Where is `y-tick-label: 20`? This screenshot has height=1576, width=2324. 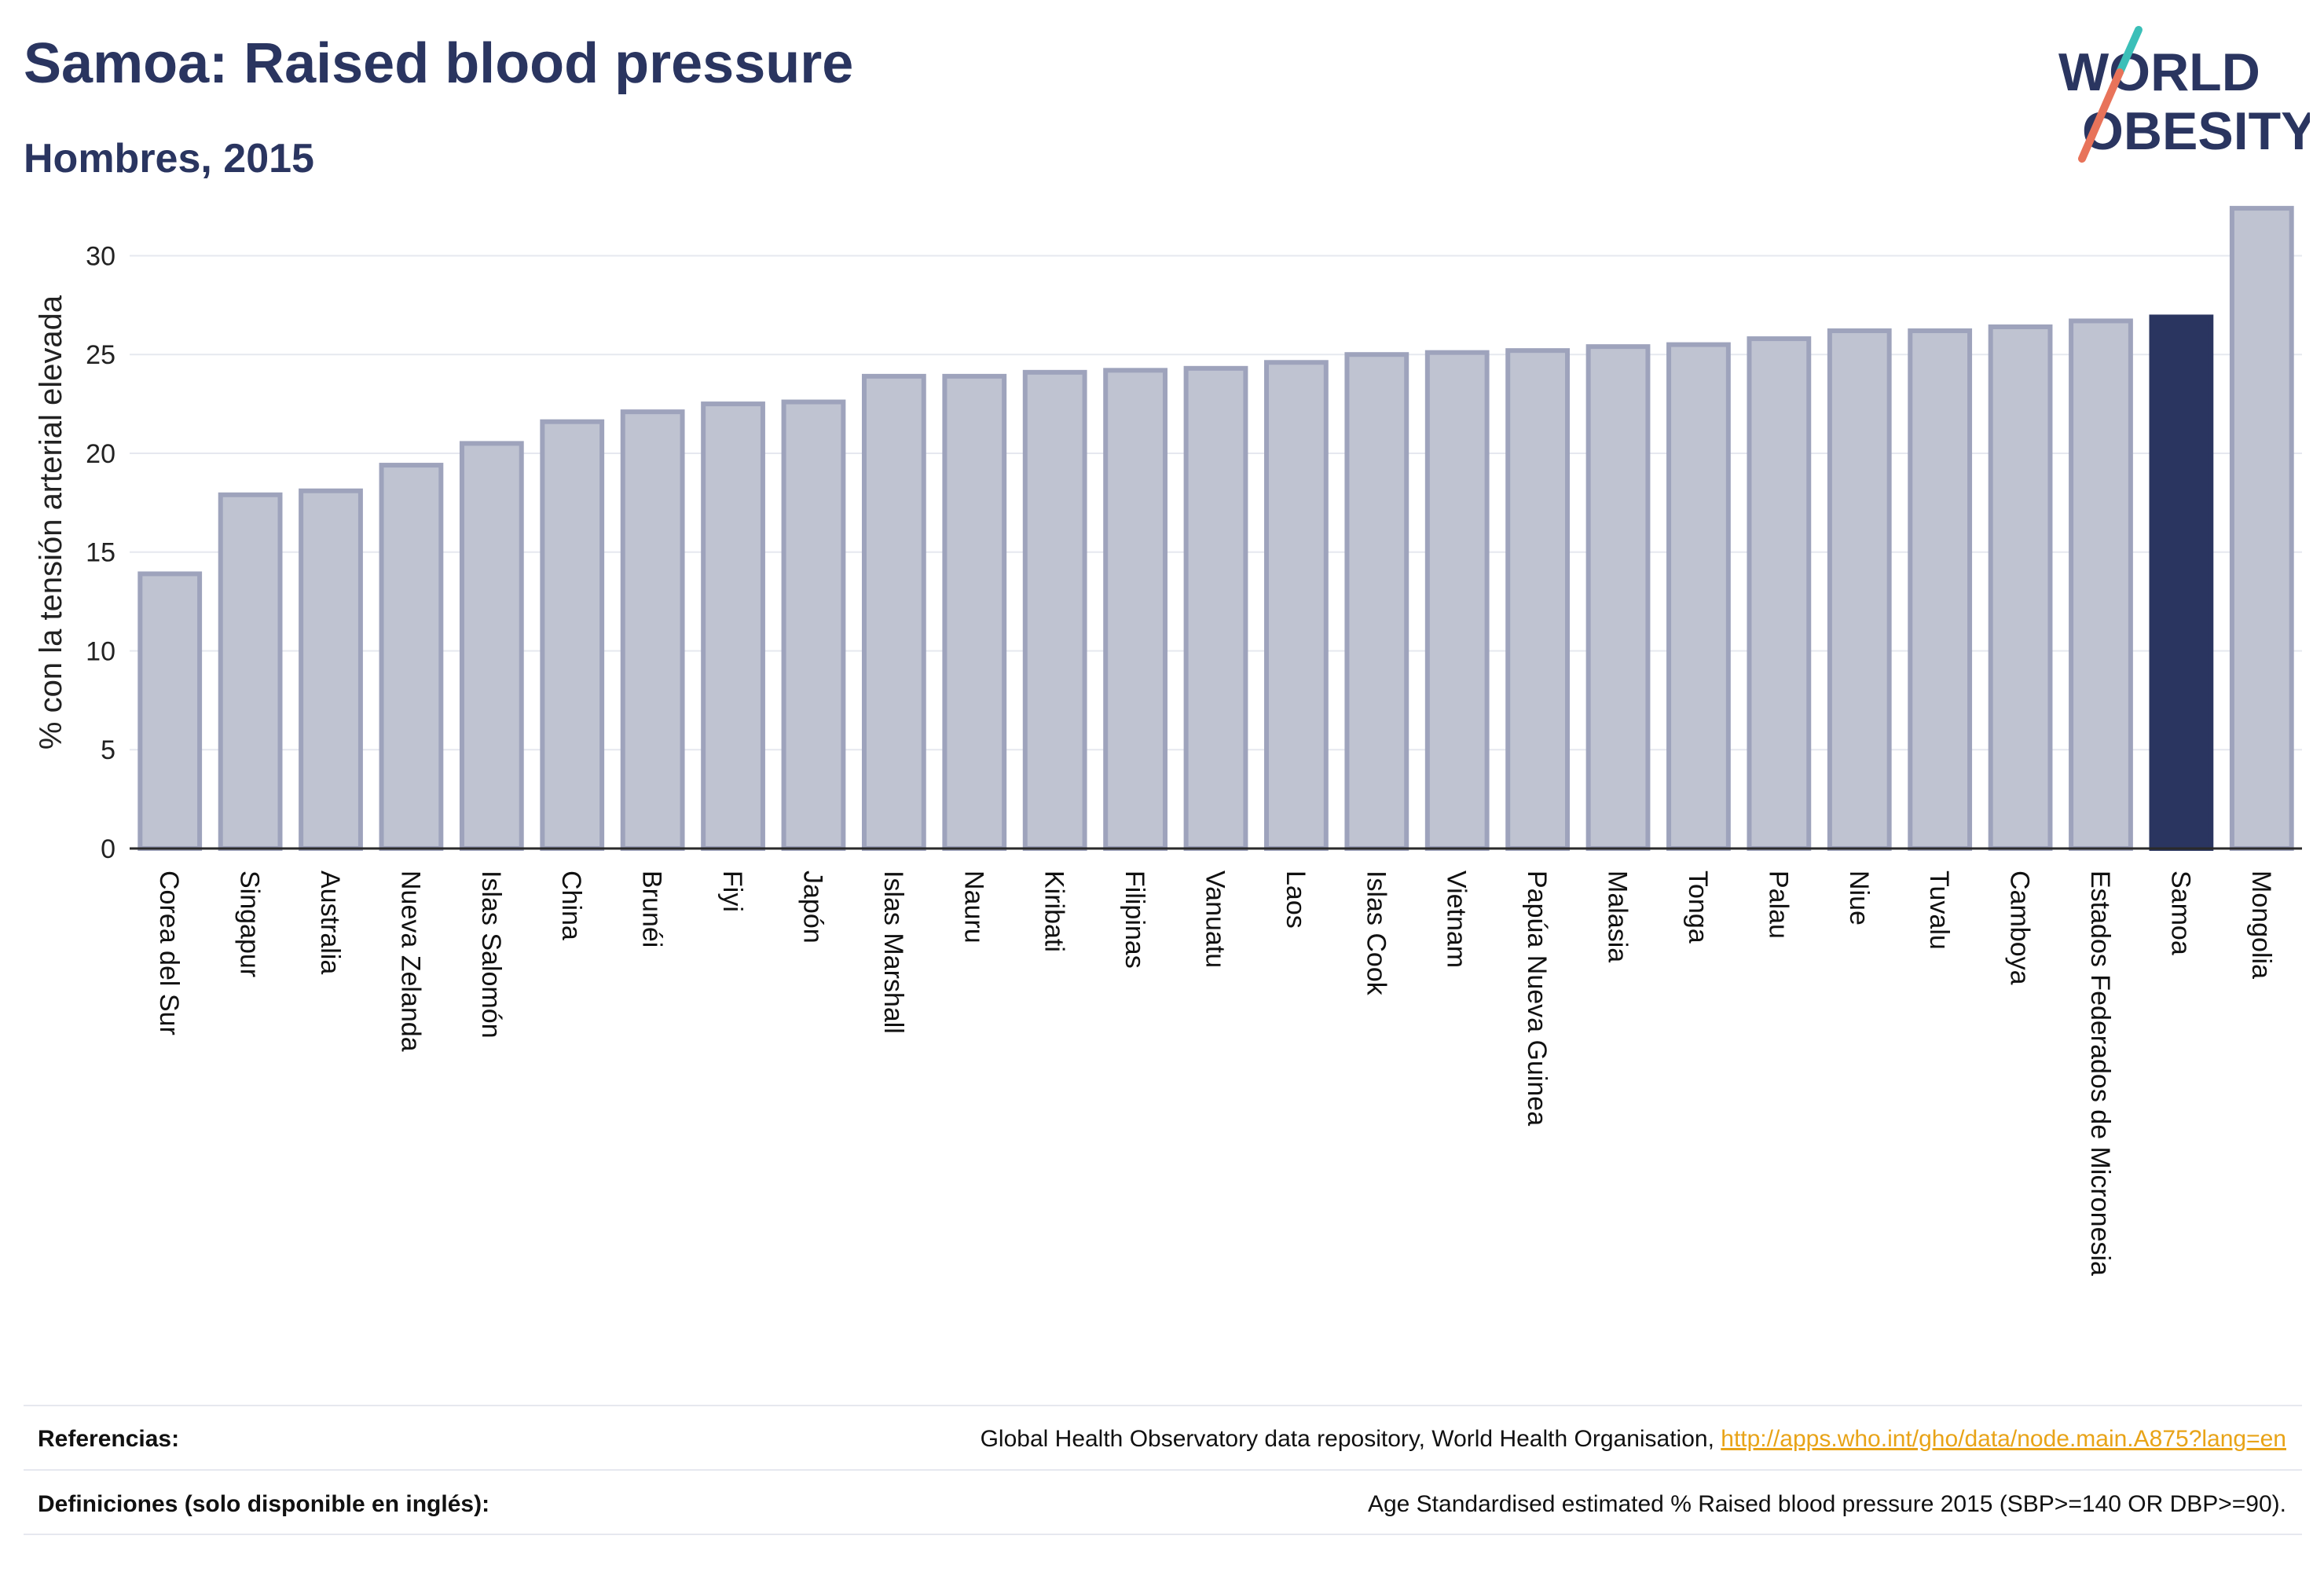
y-tick-label: 20 is located at coordinates (100, 454).